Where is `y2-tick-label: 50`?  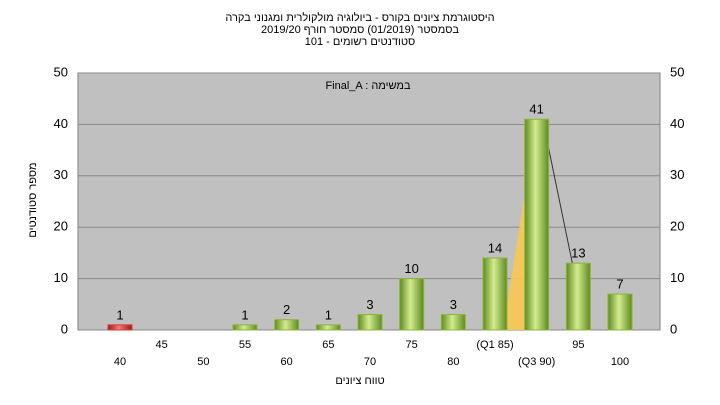
y2-tick-label: 50 is located at coordinates (677, 71).